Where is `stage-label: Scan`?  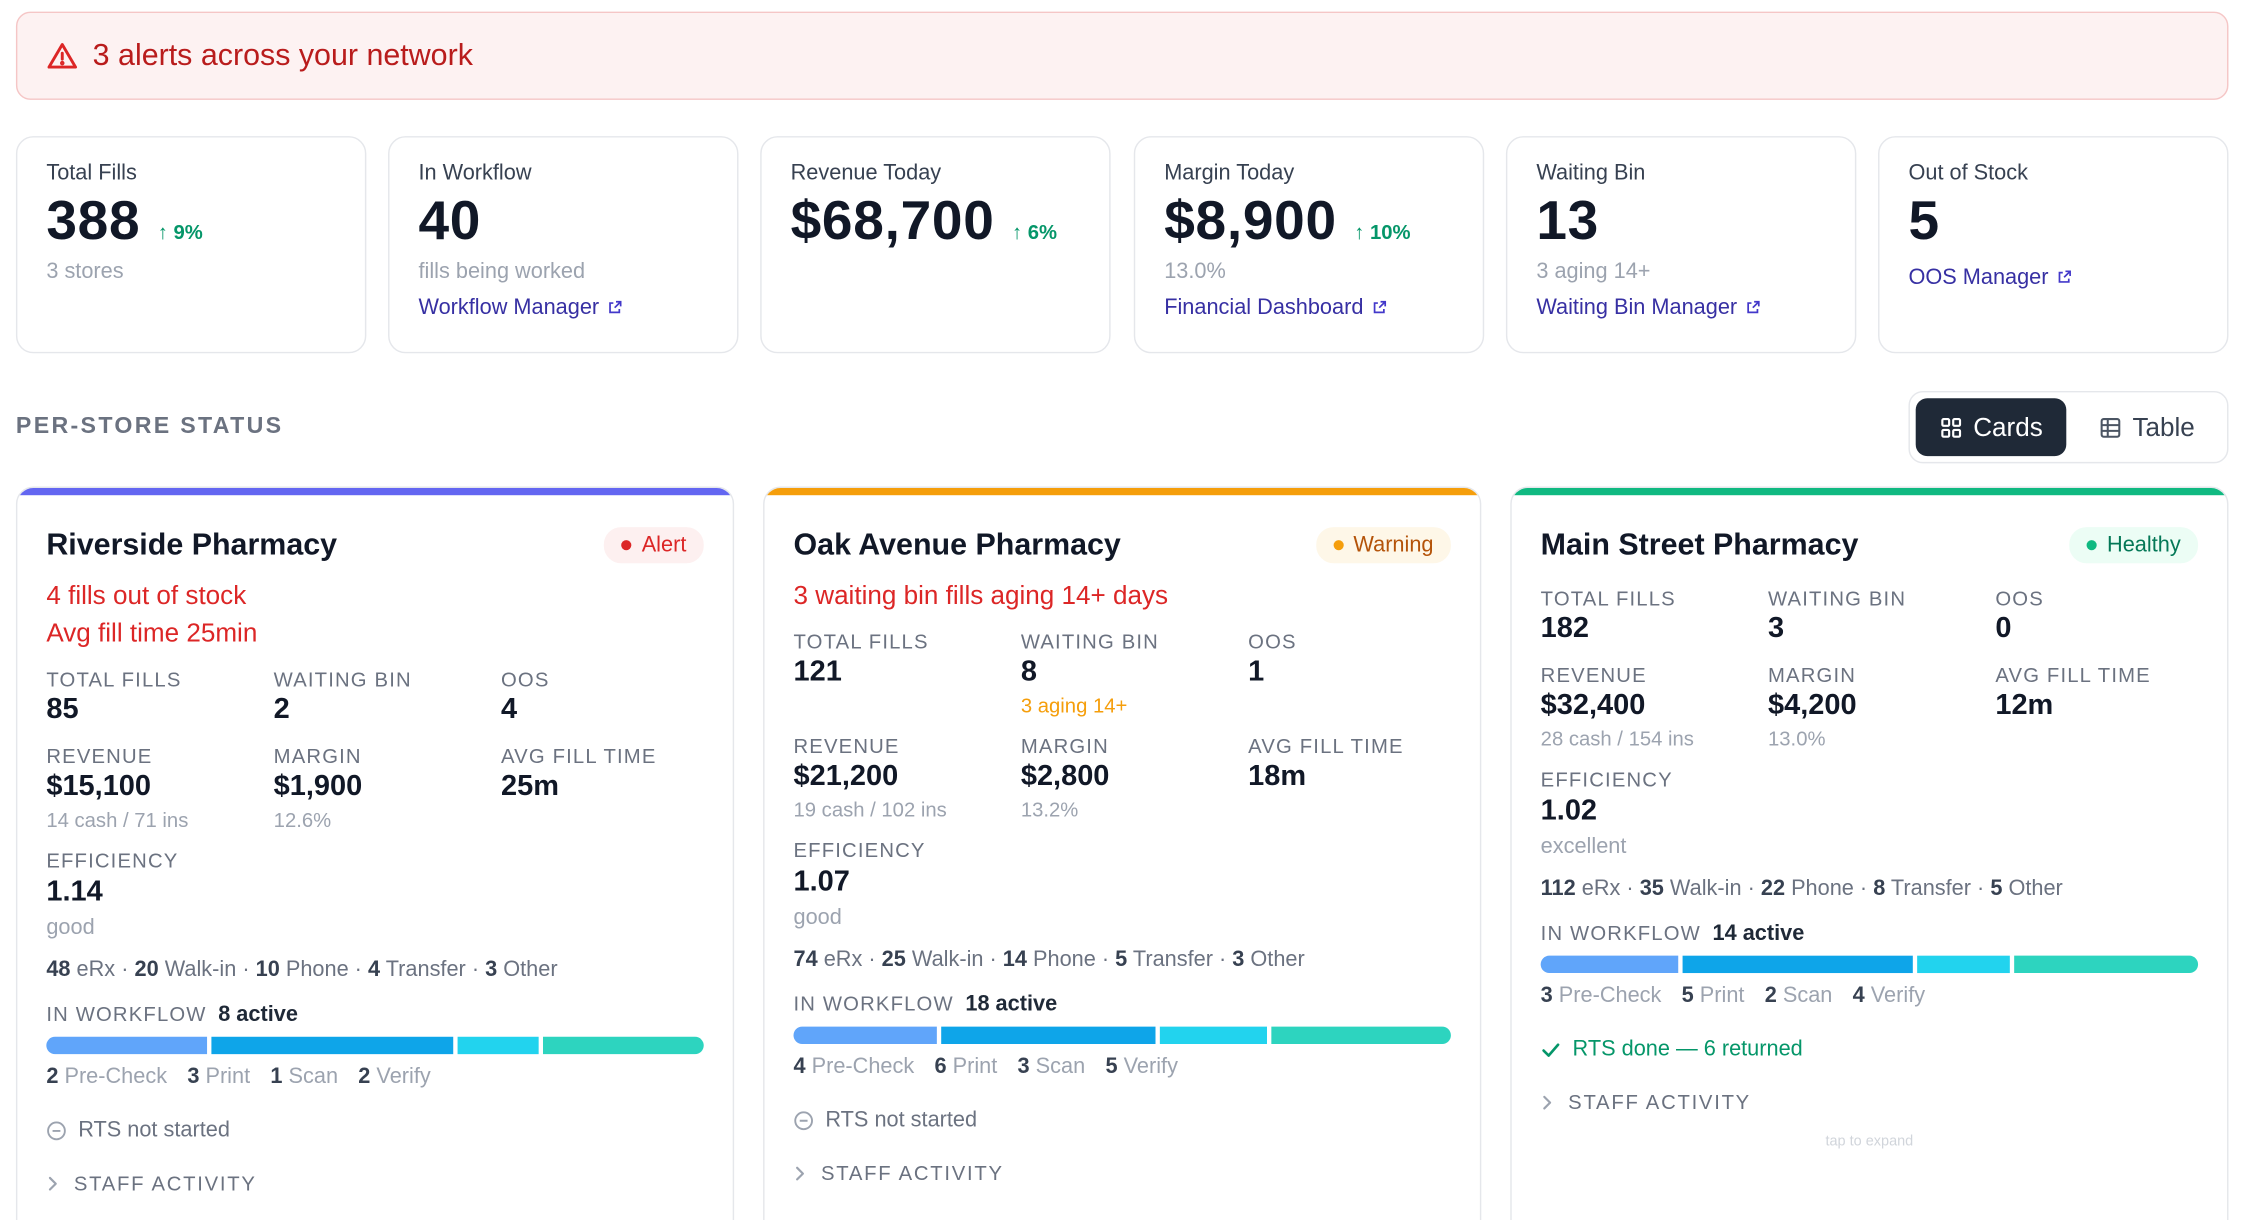 stage-label: Scan is located at coordinates (313, 1076).